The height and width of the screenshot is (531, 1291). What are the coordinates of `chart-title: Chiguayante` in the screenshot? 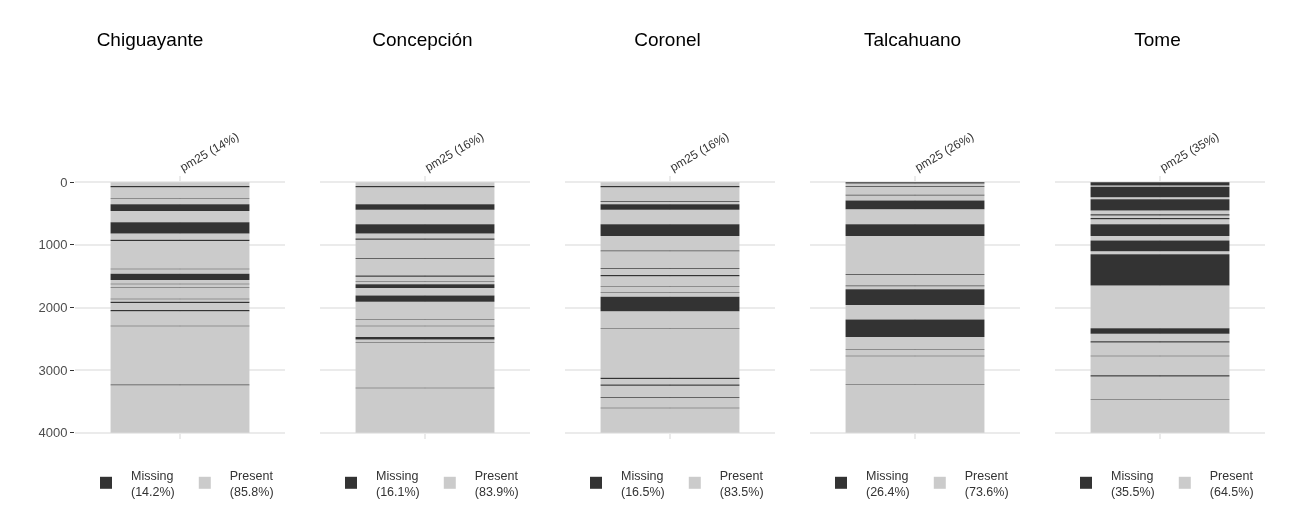 It's located at (150, 40).